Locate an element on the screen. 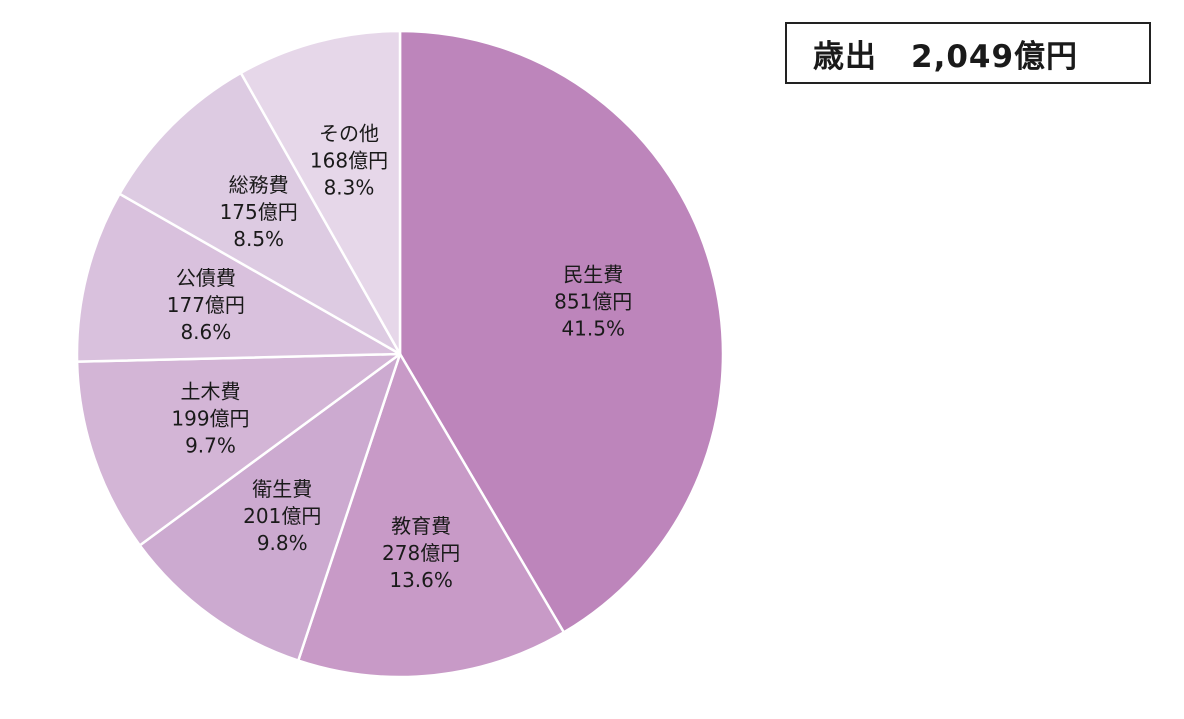  slice-5-name-label: 公債費 is located at coordinates (206, 278).